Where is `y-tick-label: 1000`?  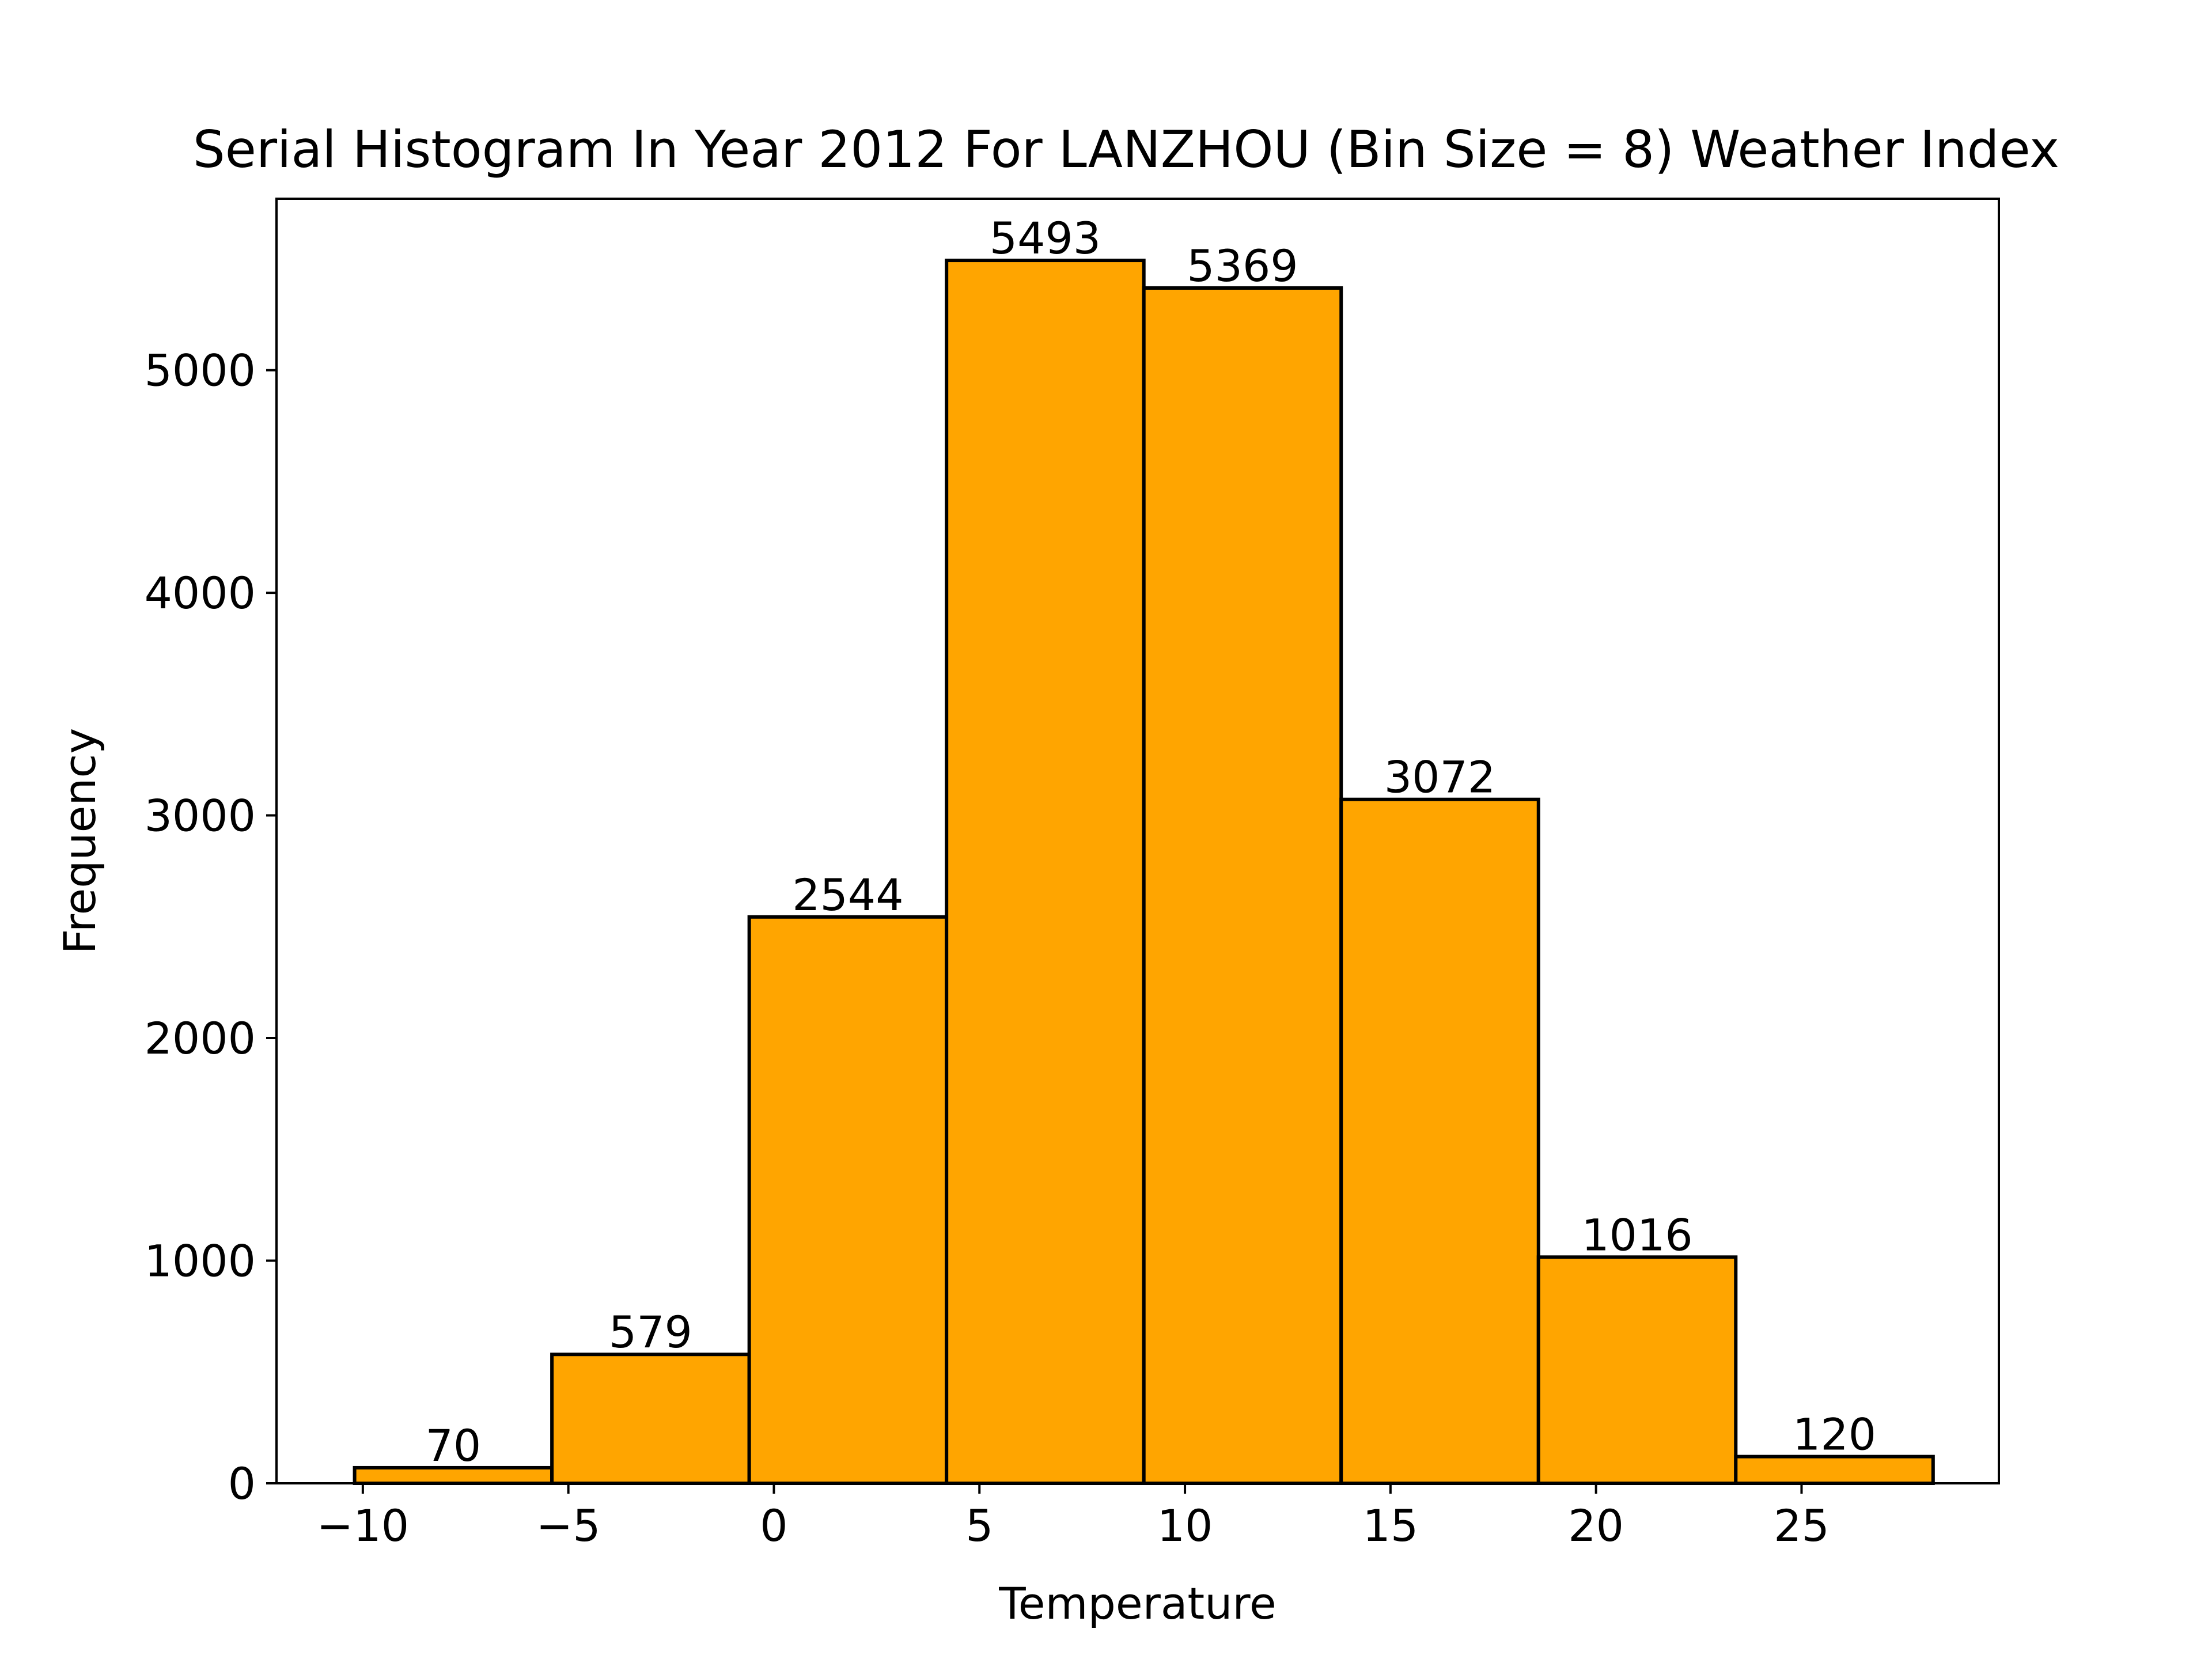
y-tick-label: 1000 is located at coordinates (200, 1261).